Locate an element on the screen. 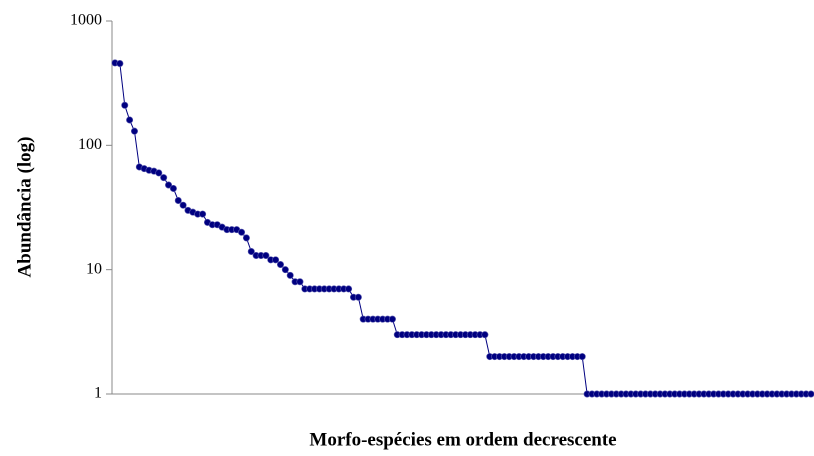  y-tick-label: 1000 is located at coordinates (86, 20).